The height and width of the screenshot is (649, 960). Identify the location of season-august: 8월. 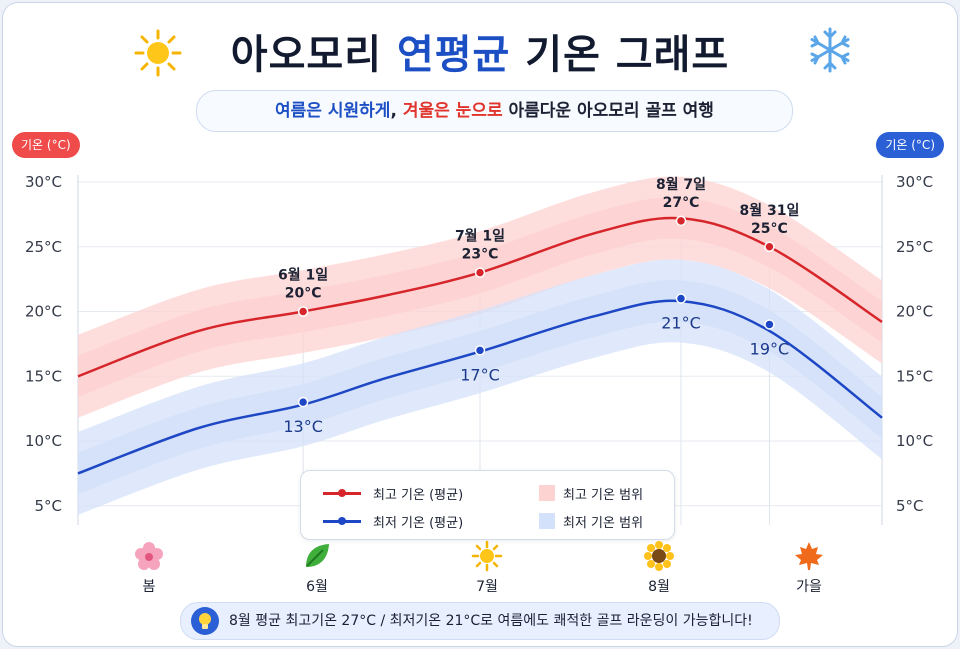
(659, 568).